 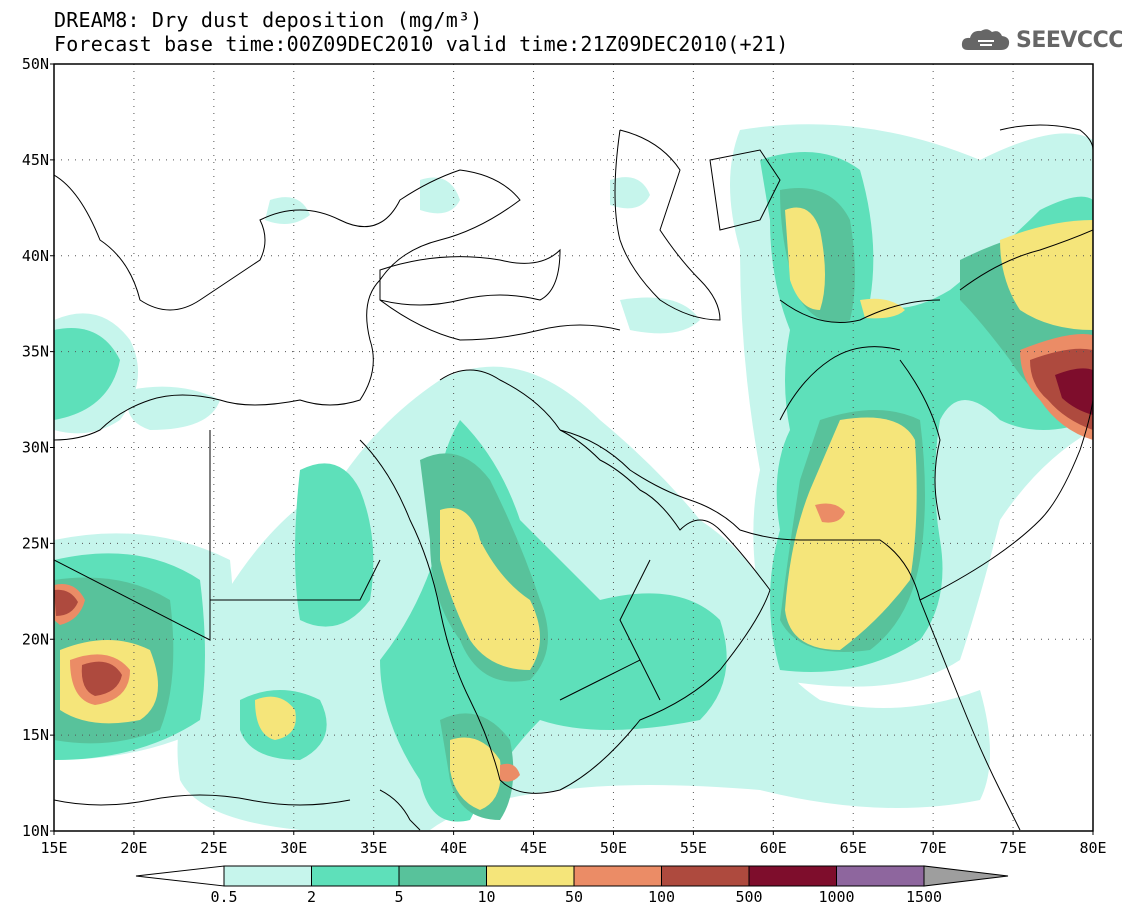 I want to click on lon-tick-label: 80E, so click(x=1092, y=848).